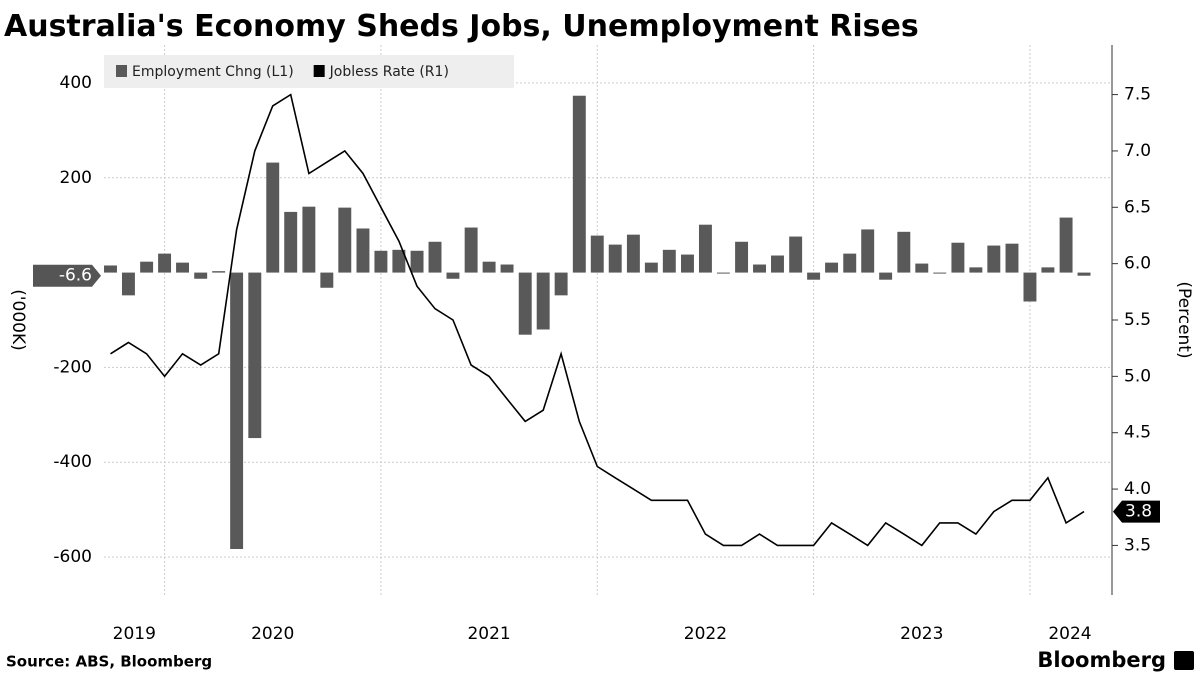 The image size is (1200, 675). Describe the element at coordinates (76, 178) in the screenshot. I see `y-tick-label: 200` at that location.